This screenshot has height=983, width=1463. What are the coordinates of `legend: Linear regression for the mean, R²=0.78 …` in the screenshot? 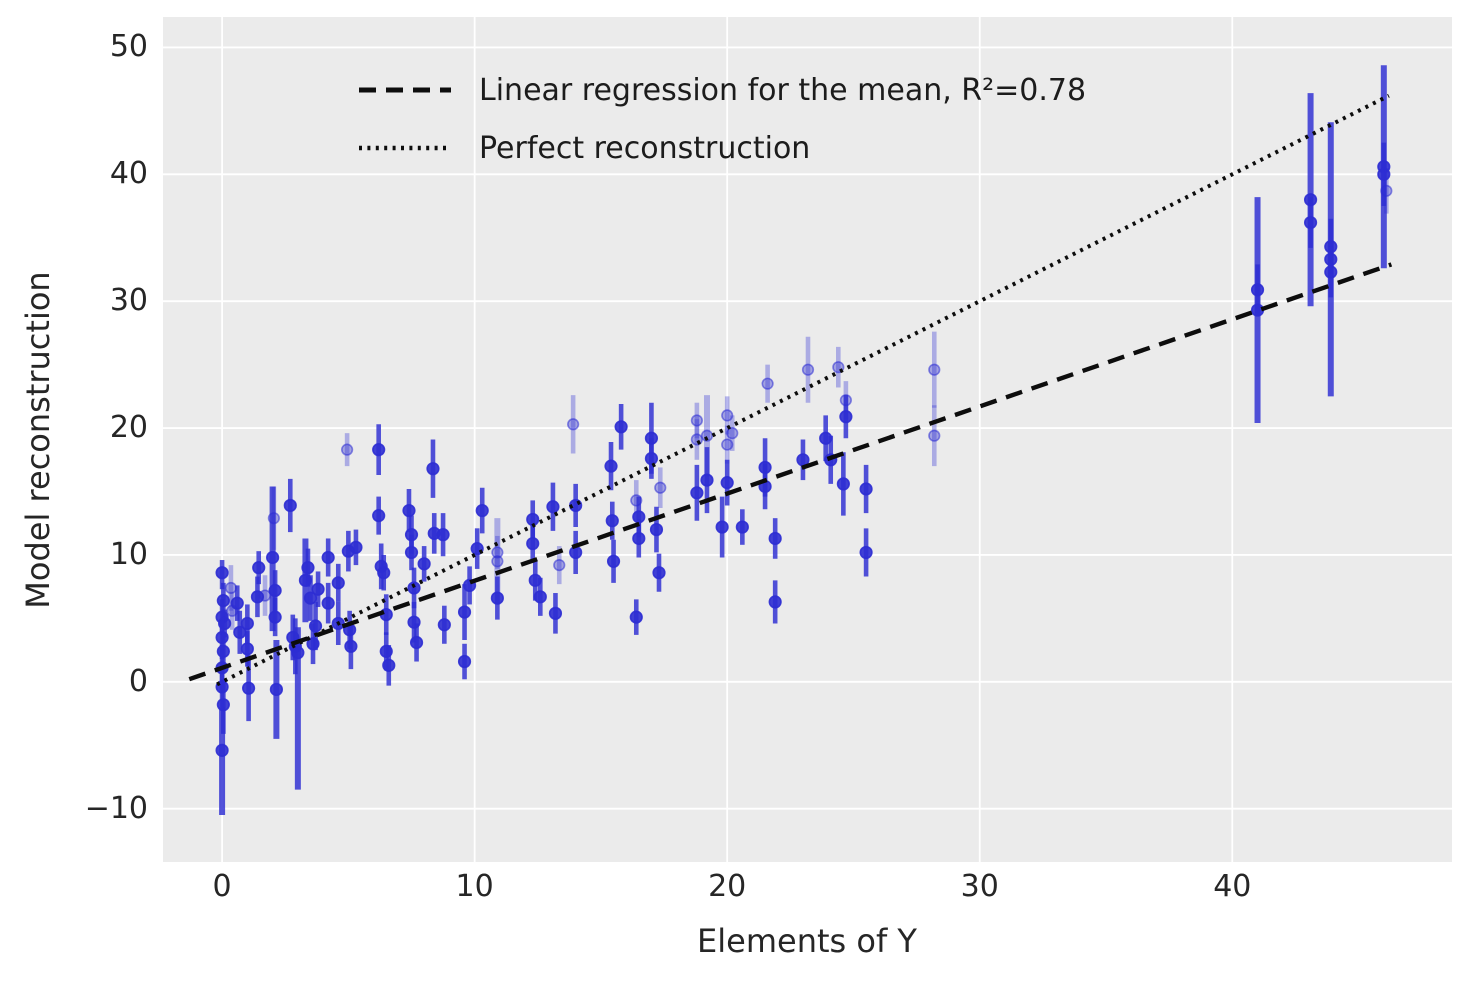 It's located at (722, 119).